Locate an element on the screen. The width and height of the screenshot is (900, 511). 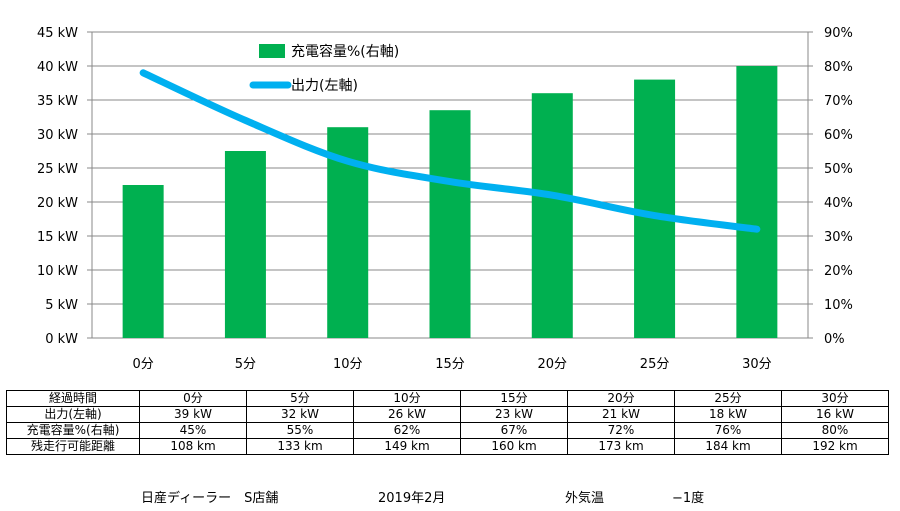
table-header-row: 経過時間 0分 5分 10分 15分 20分 25分 30分 is located at coordinates (447, 398).